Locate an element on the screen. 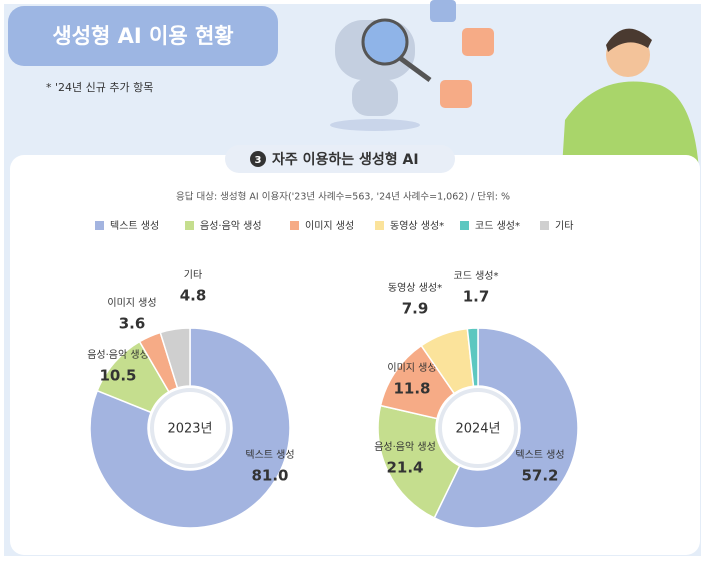  slice-value: 4.8 is located at coordinates (193, 296).